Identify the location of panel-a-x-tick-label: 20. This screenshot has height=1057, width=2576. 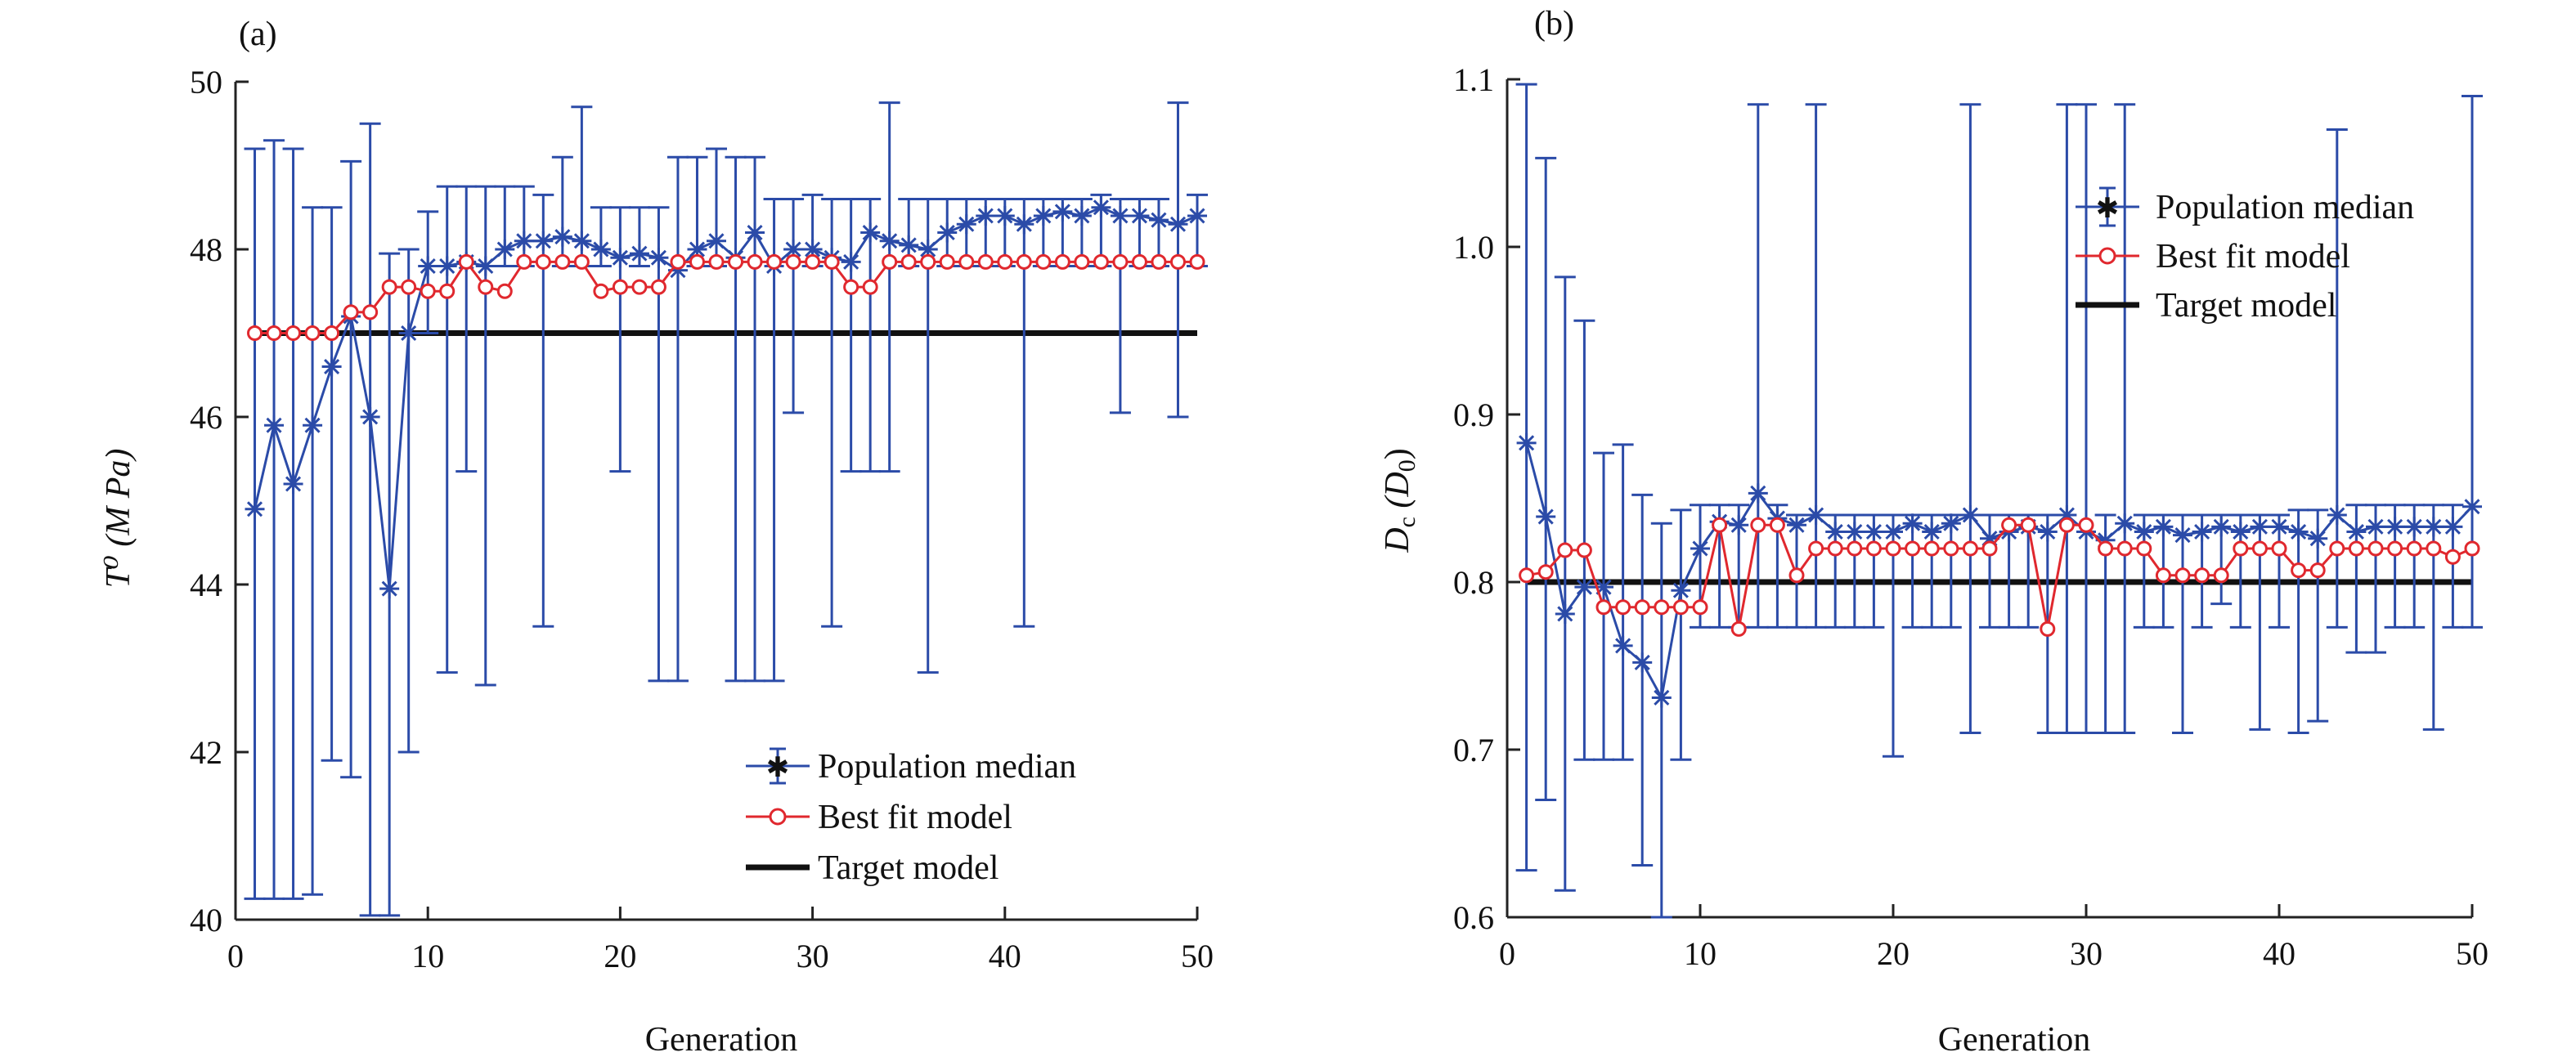
(620, 956).